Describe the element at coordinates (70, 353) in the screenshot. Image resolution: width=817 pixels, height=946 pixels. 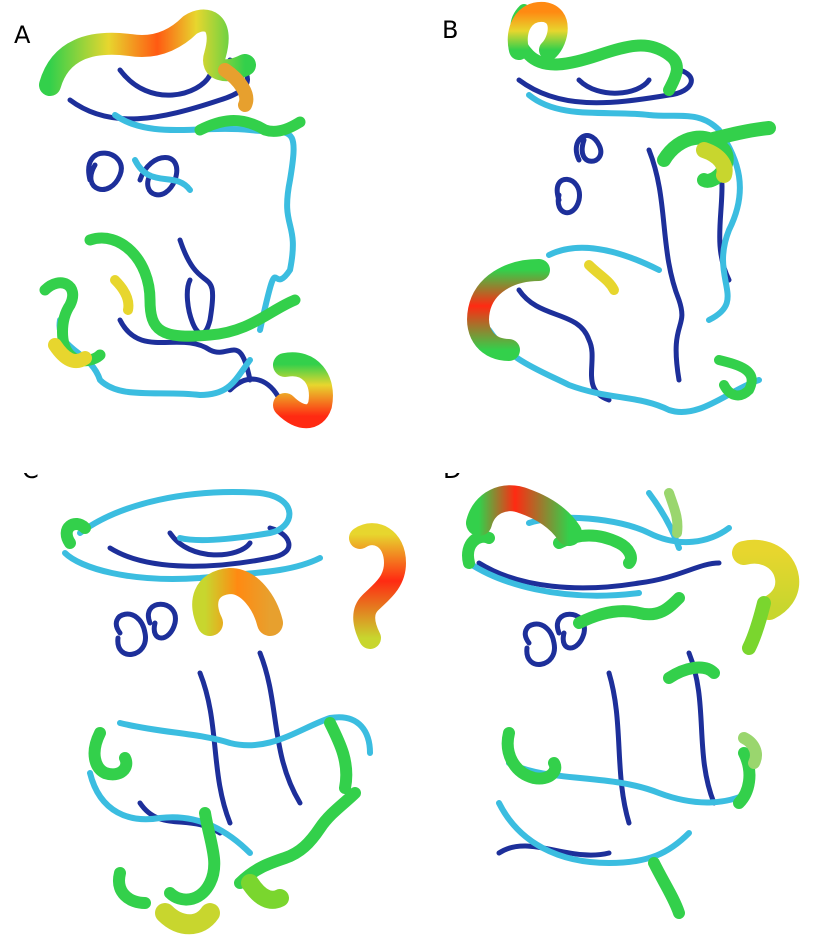
I see `loop-yellow-left` at that location.